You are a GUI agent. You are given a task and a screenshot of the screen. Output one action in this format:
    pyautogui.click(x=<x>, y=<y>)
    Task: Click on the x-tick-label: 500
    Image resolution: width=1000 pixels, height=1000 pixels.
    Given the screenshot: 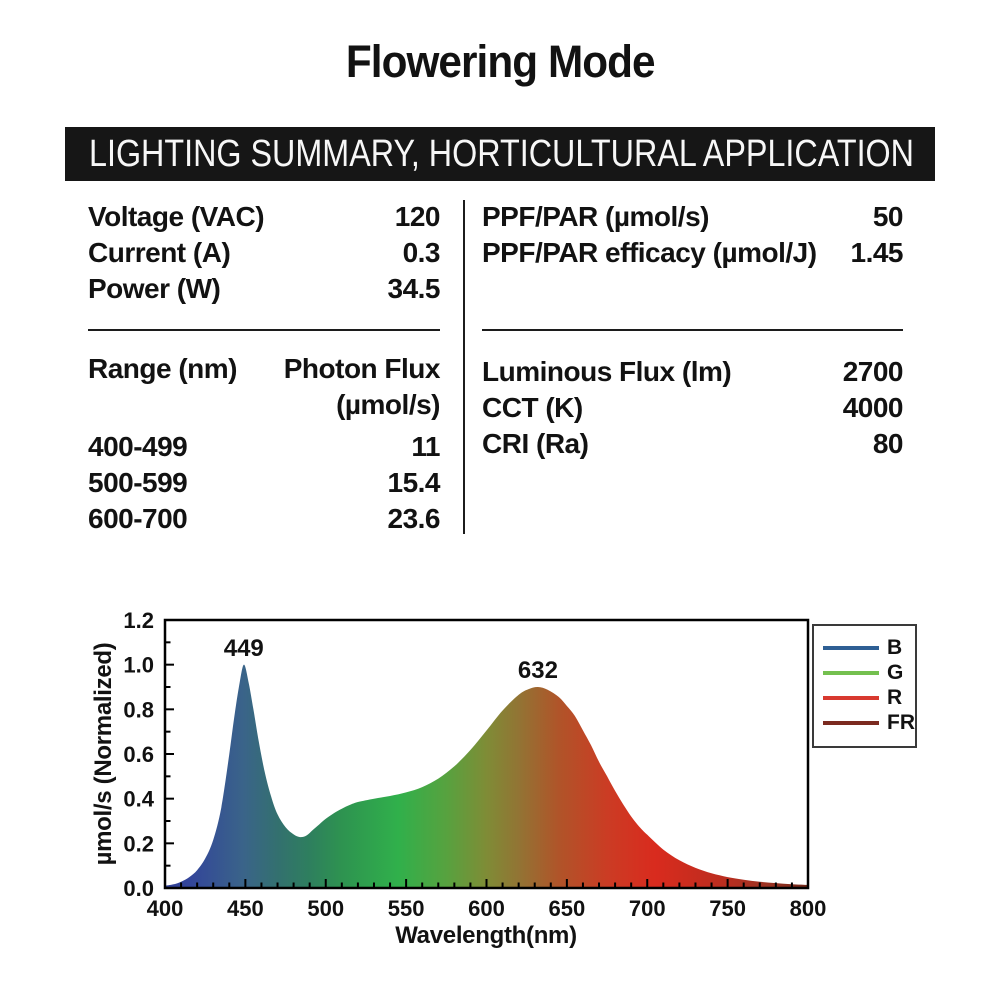 What is the action you would take?
    pyautogui.click(x=325, y=908)
    